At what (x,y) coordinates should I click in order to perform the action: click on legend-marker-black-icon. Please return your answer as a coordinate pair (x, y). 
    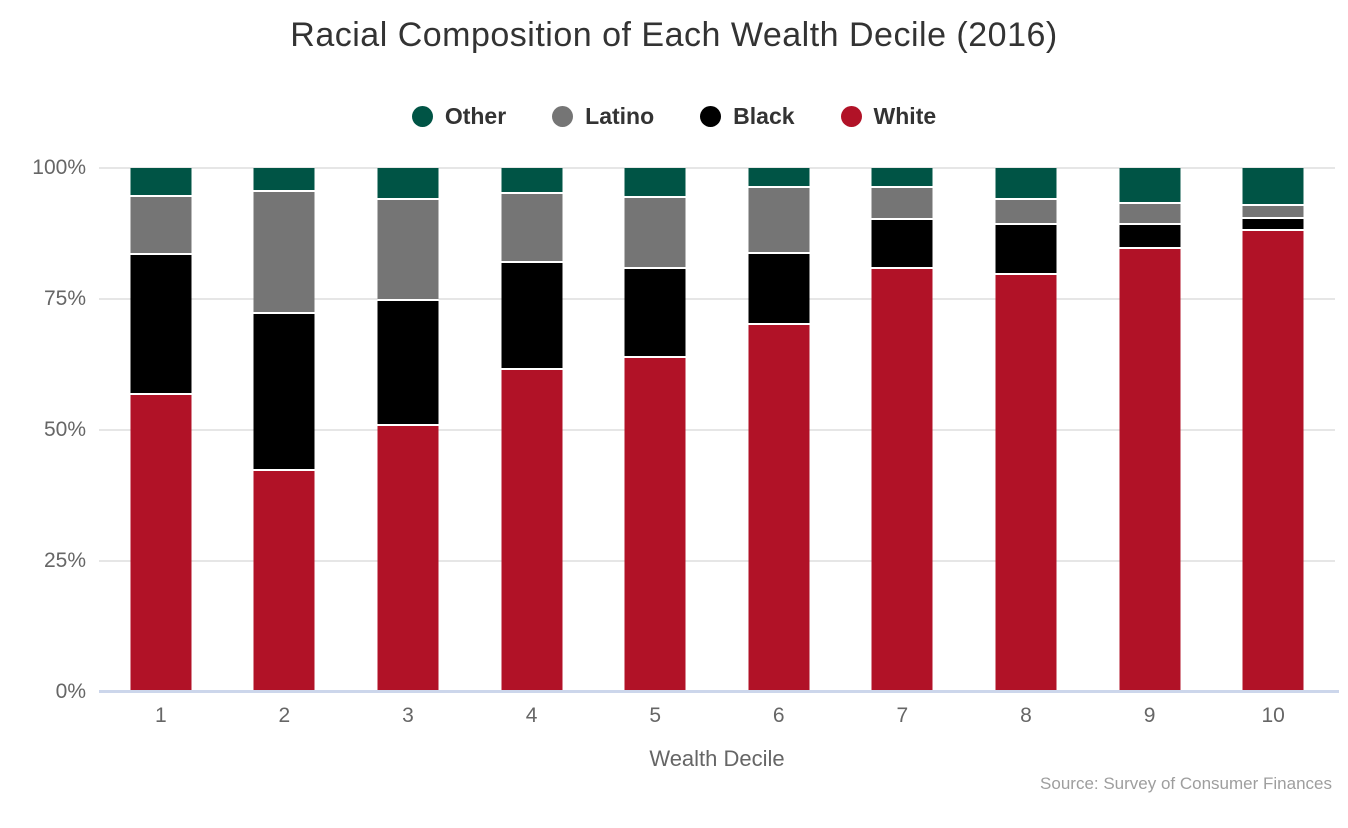
    Looking at the image, I should click on (711, 116).